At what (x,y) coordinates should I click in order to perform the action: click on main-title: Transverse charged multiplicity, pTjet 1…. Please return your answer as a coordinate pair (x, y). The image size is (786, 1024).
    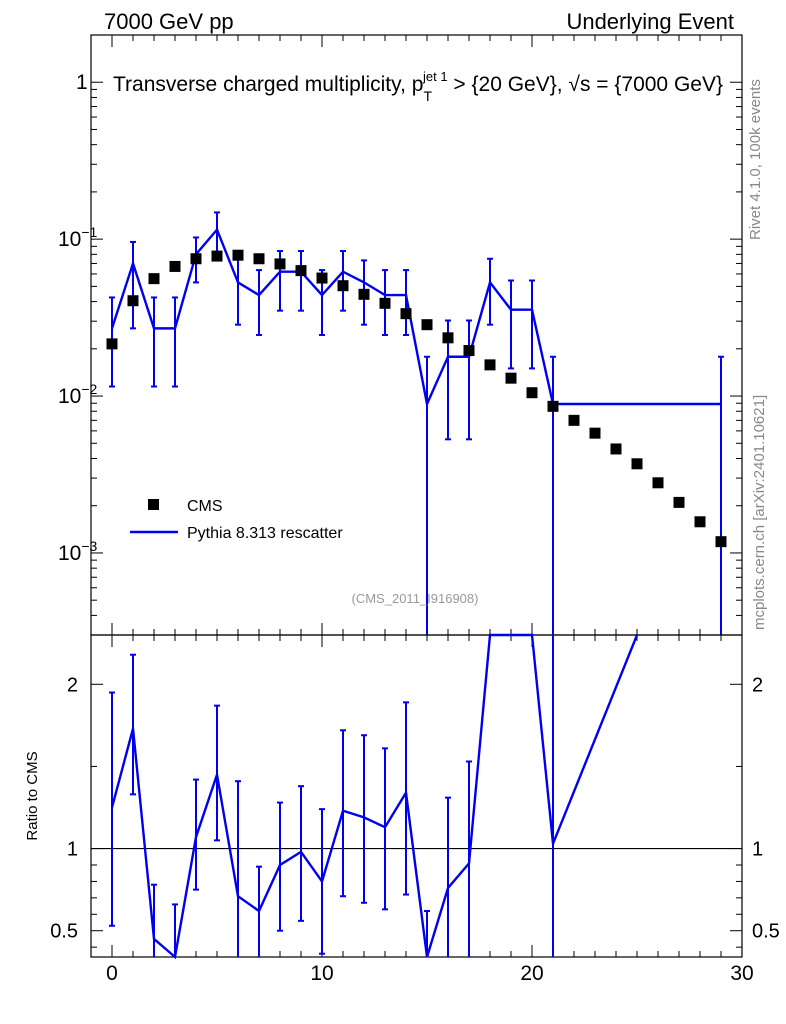
    Looking at the image, I should click on (418, 86).